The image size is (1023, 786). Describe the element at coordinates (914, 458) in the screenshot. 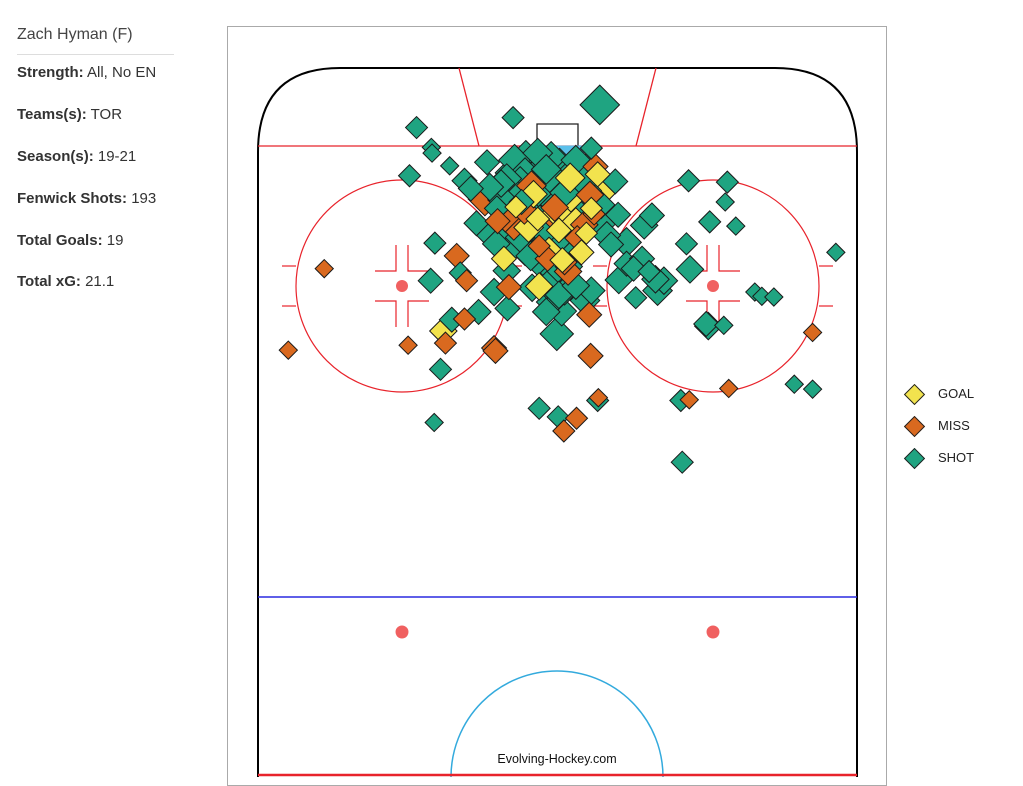

I see `legend-swatch-shot` at that location.